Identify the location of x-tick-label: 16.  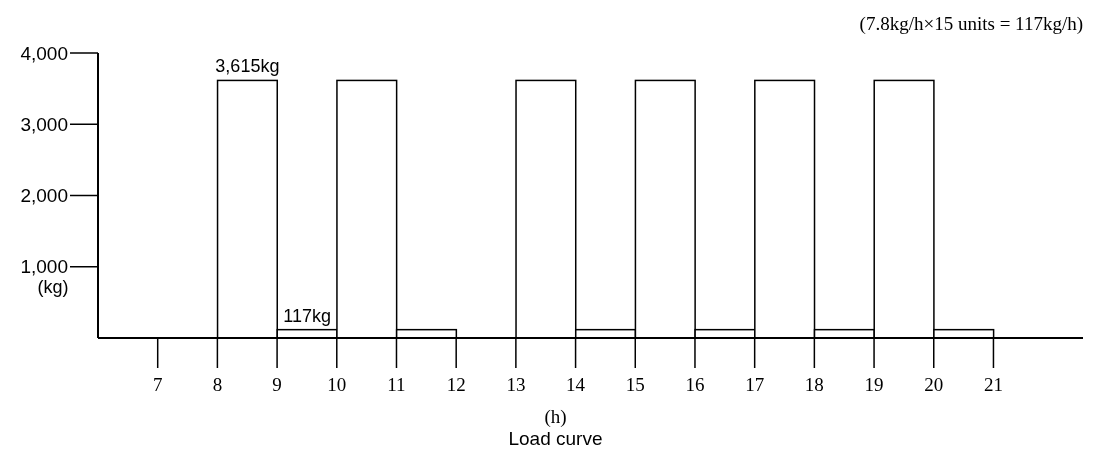
(695, 385).